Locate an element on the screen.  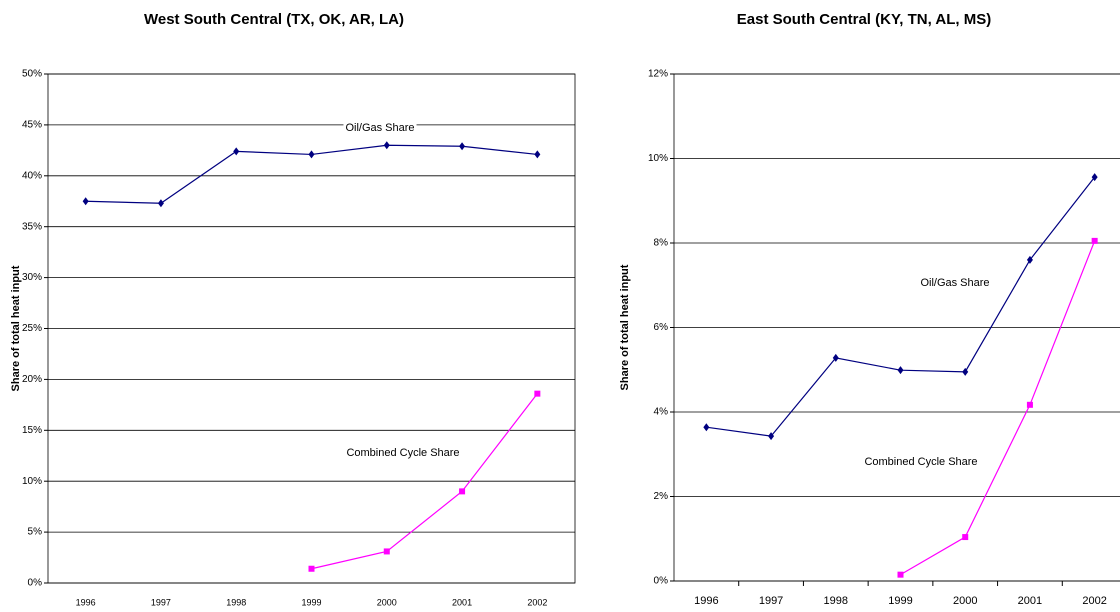
y-tick-label: 12% is located at coordinates (658, 74).